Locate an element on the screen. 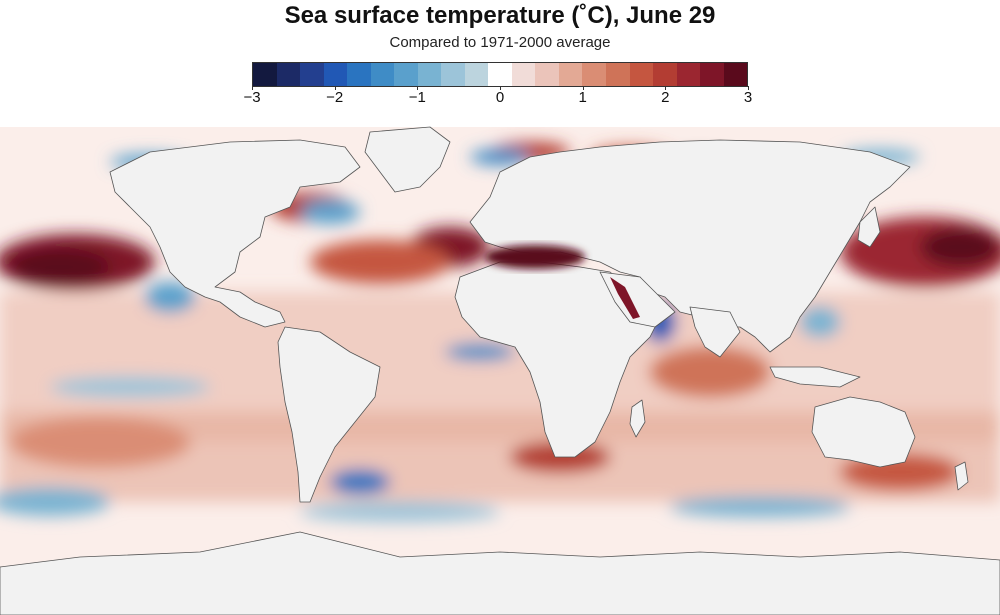  legend-tick-label: 2 is located at coordinates (665, 97).